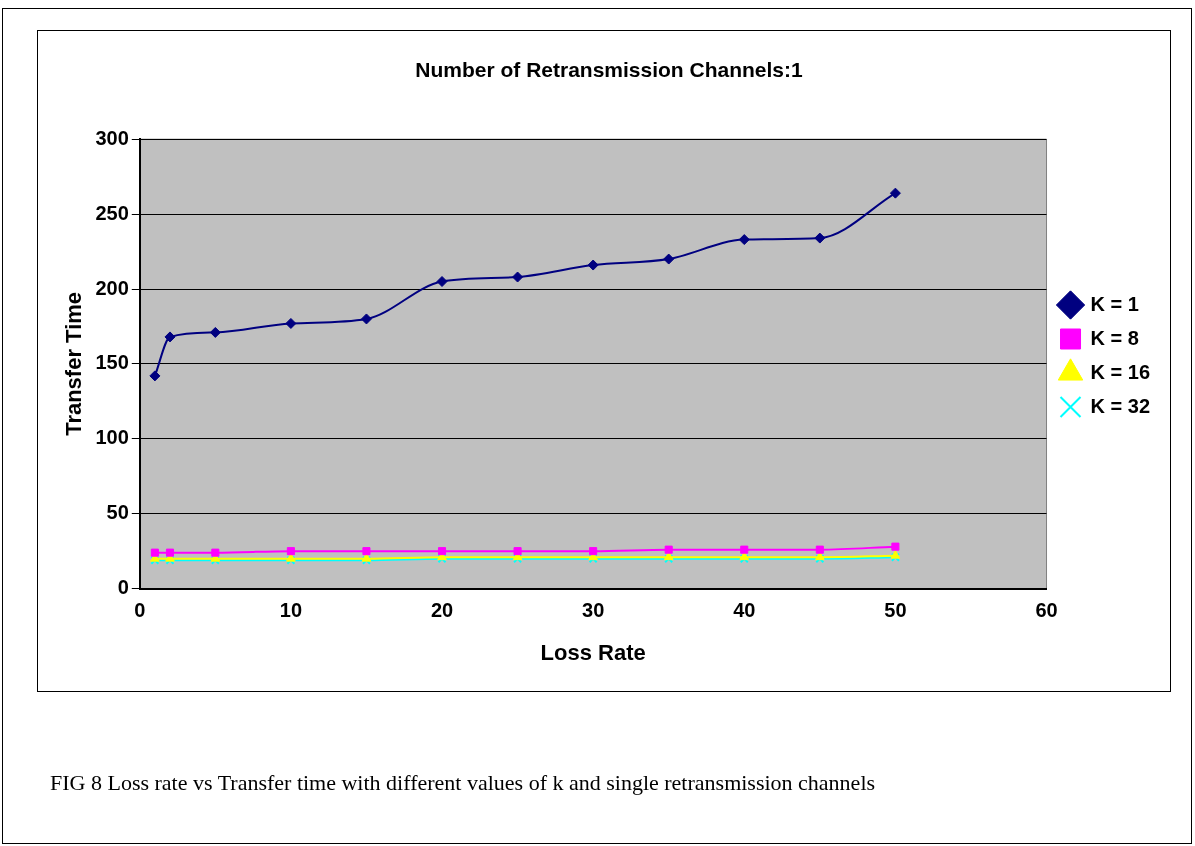 This screenshot has height=846, width=1195. Describe the element at coordinates (74, 363) in the screenshot. I see `y-axis-title: Transfer Time` at that location.